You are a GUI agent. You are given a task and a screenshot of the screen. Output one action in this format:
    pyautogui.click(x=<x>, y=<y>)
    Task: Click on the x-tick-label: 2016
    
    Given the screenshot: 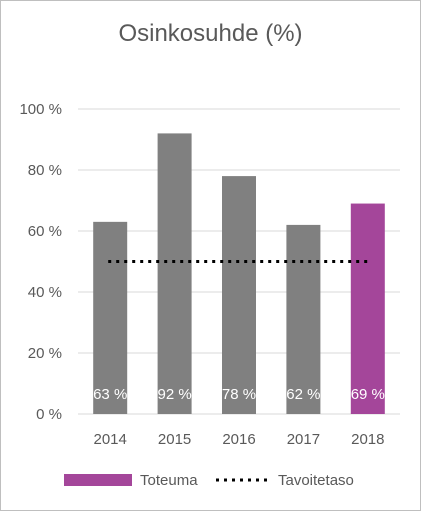 What is the action you would take?
    pyautogui.click(x=238, y=439)
    